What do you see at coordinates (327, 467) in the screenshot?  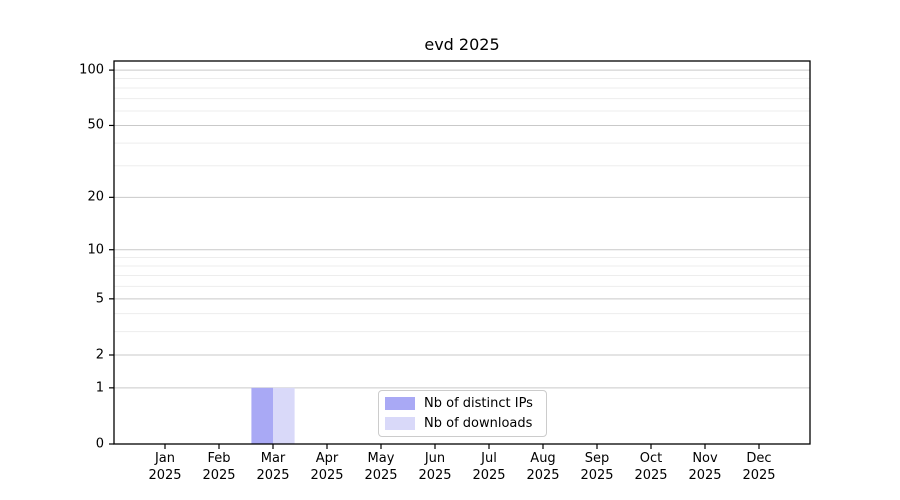 I see `x-tick-label-apr: Apr 2025` at bounding box center [327, 467].